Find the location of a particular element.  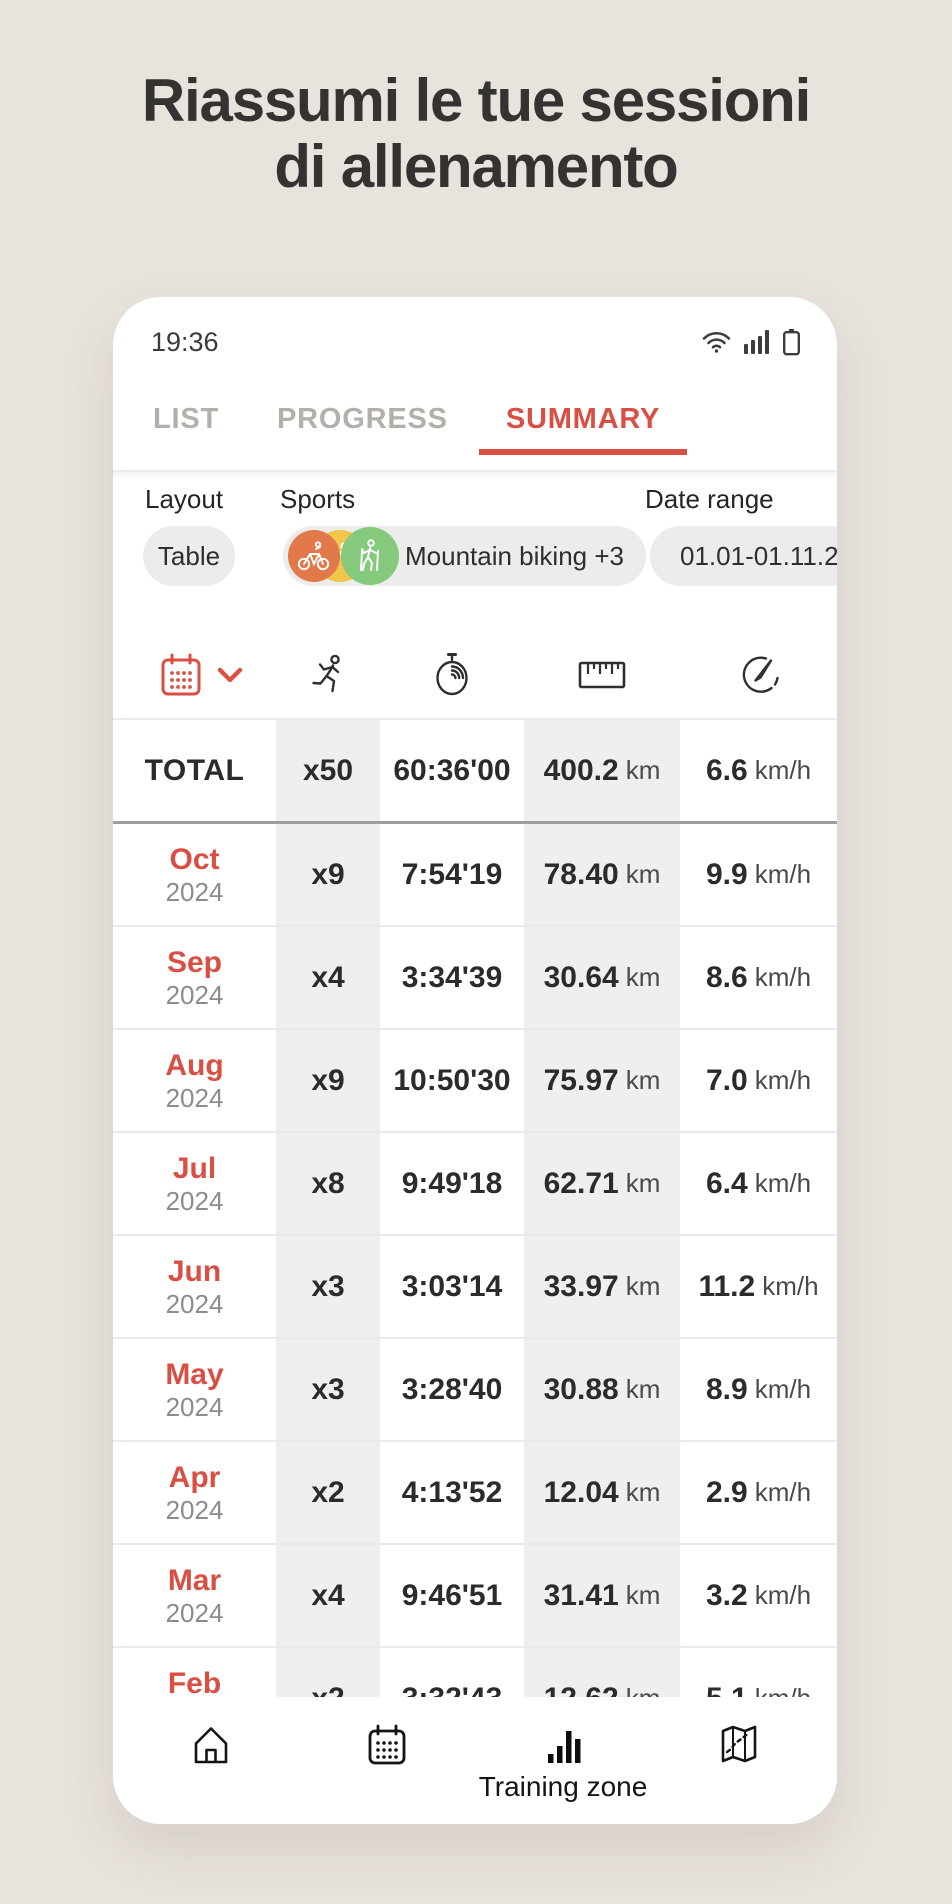

nav-label-training-zone: Training zone is located at coordinates (563, 1786).